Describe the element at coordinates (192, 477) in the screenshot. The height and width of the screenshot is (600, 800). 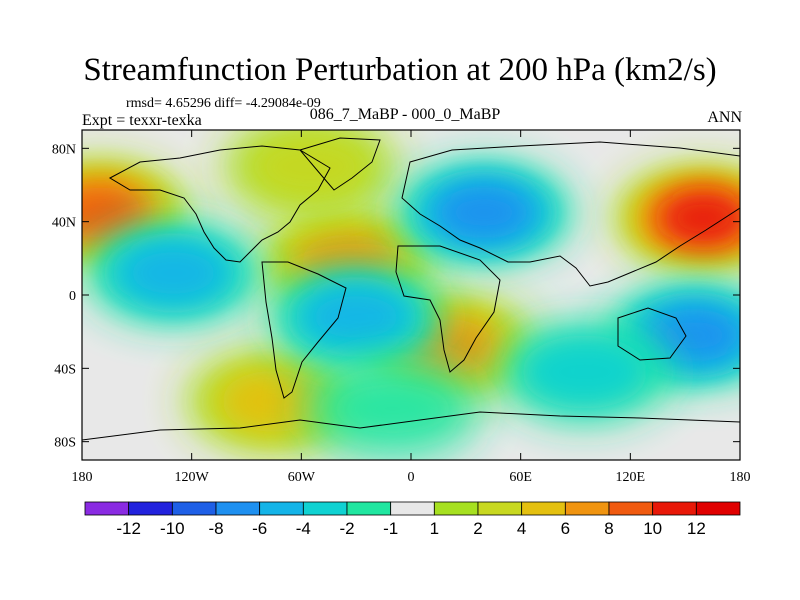
I see `x-tick-label: 120W` at that location.